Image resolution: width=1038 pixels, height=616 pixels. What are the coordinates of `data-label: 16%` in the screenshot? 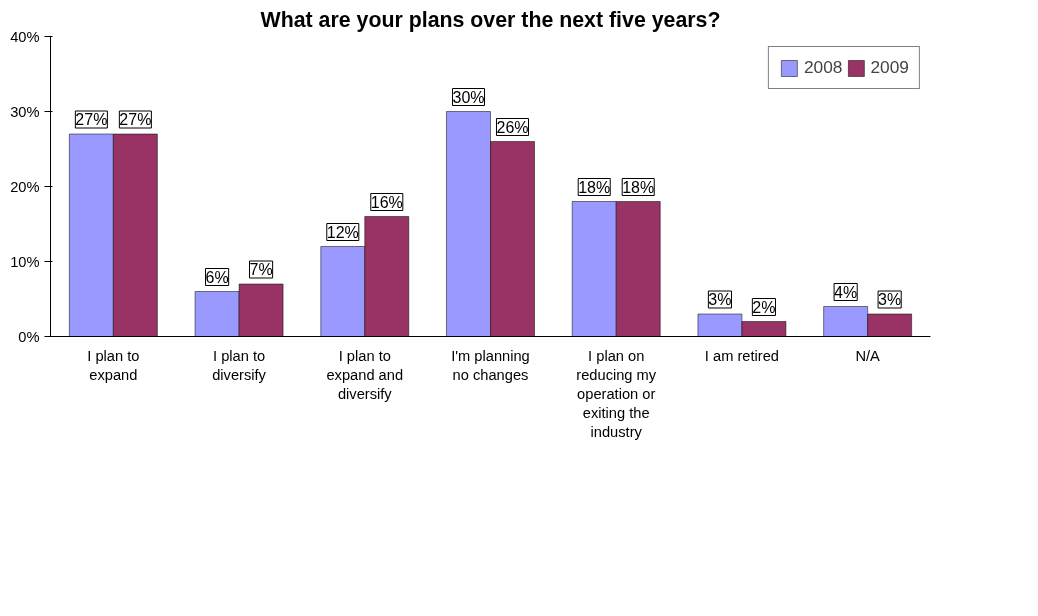 It's located at (386, 202).